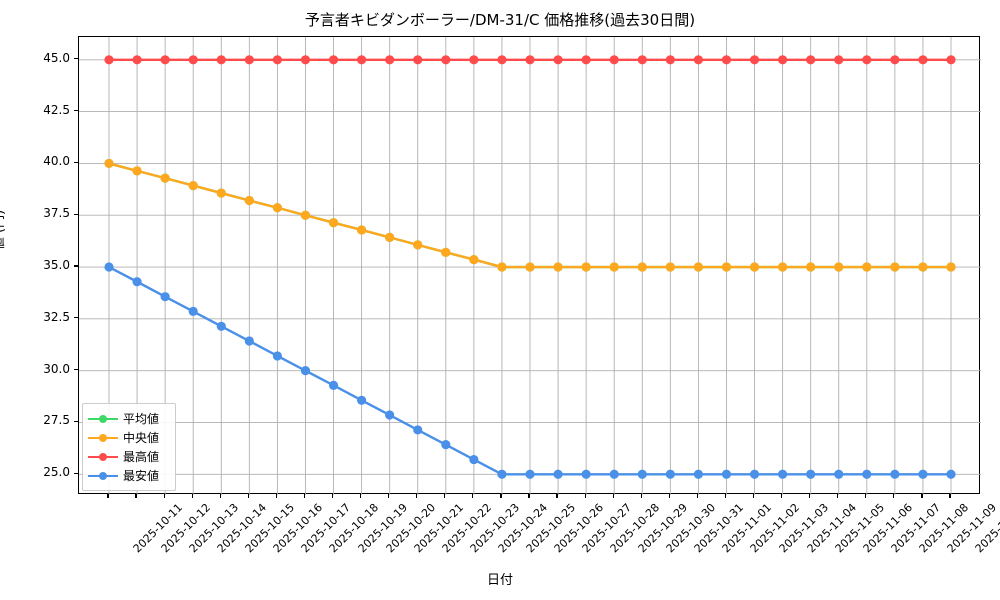  What do you see at coordinates (56, 213) in the screenshot?
I see `y-tick-label: 37.5` at bounding box center [56, 213].